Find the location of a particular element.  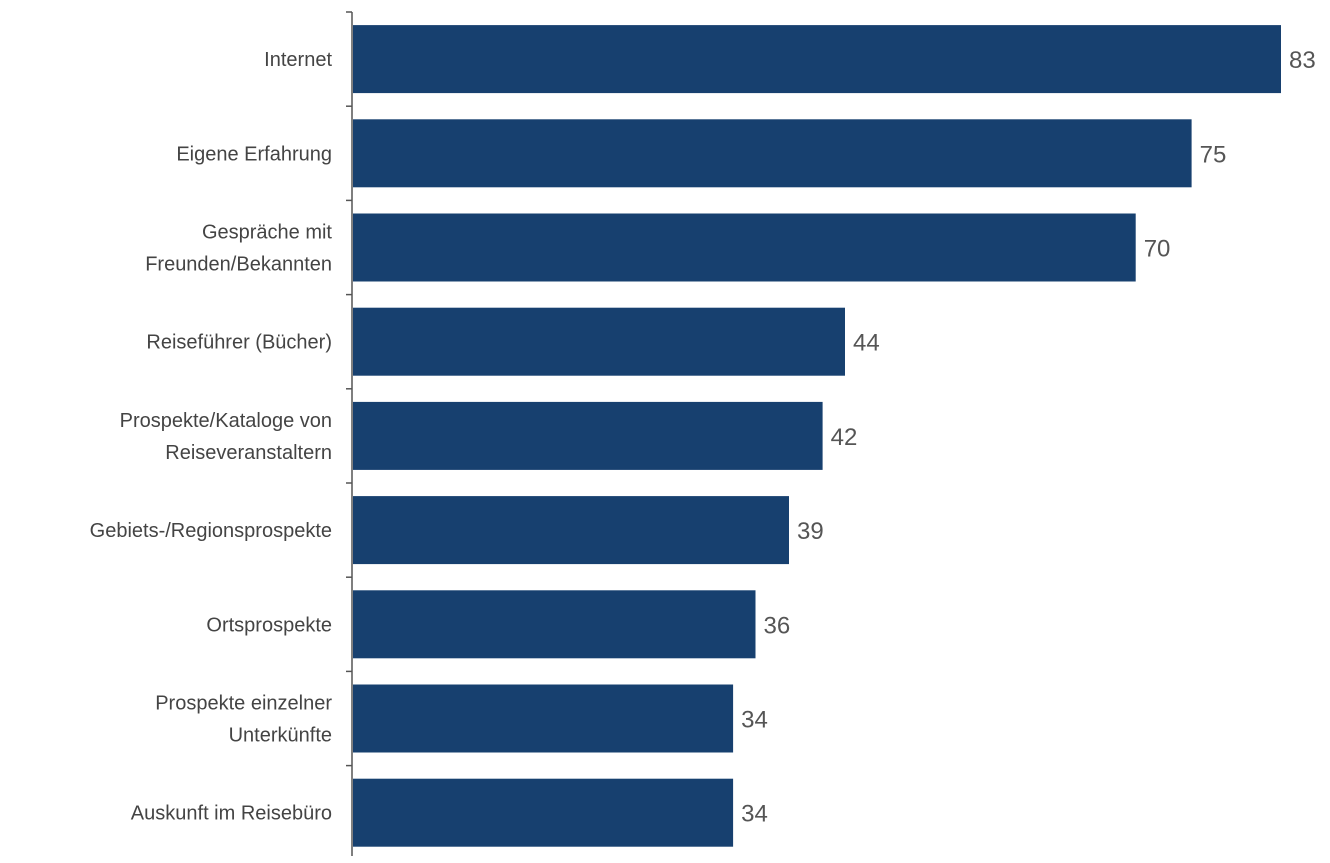

value-label-9: 34 is located at coordinates (754, 814).